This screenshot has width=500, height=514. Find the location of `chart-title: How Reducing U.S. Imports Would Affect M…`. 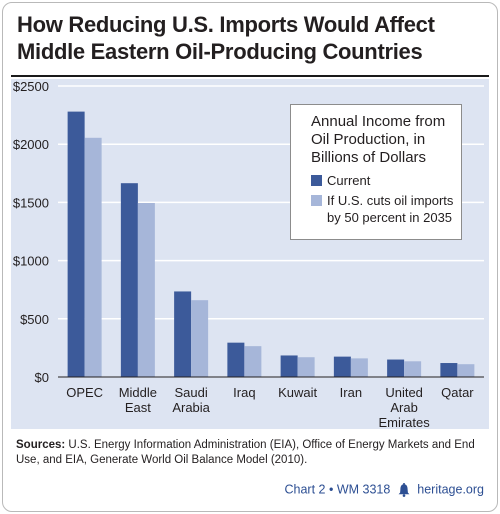

chart-title: How Reducing U.S. Imports Would Affect M… is located at coordinates (226, 38).